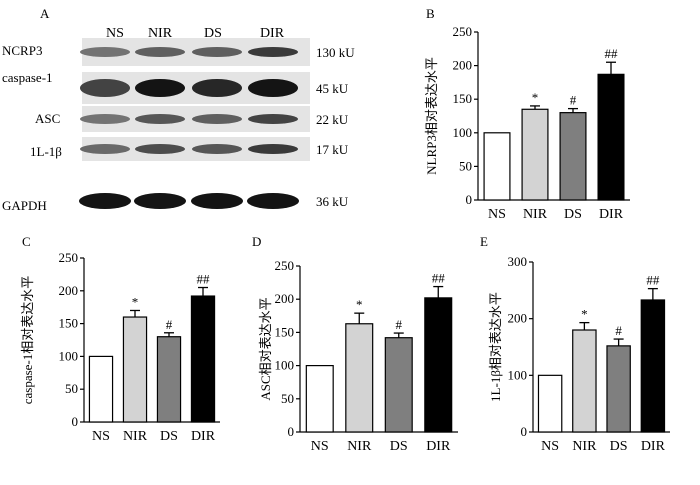 The height and width of the screenshot is (485, 700). I want to click on blot-size-label: 130 kU, so click(335, 52).